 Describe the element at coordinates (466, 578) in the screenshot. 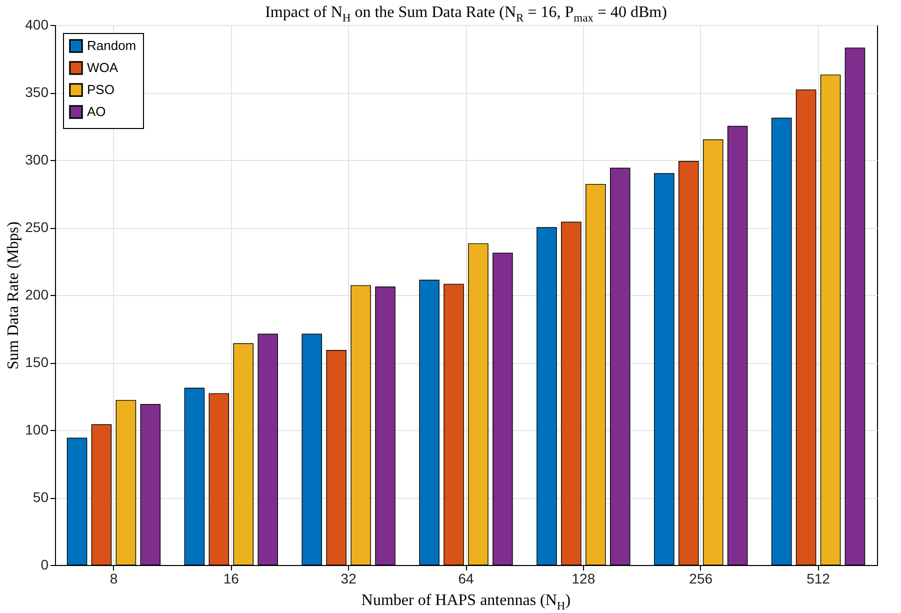

I see `x-tick-label: 64` at that location.